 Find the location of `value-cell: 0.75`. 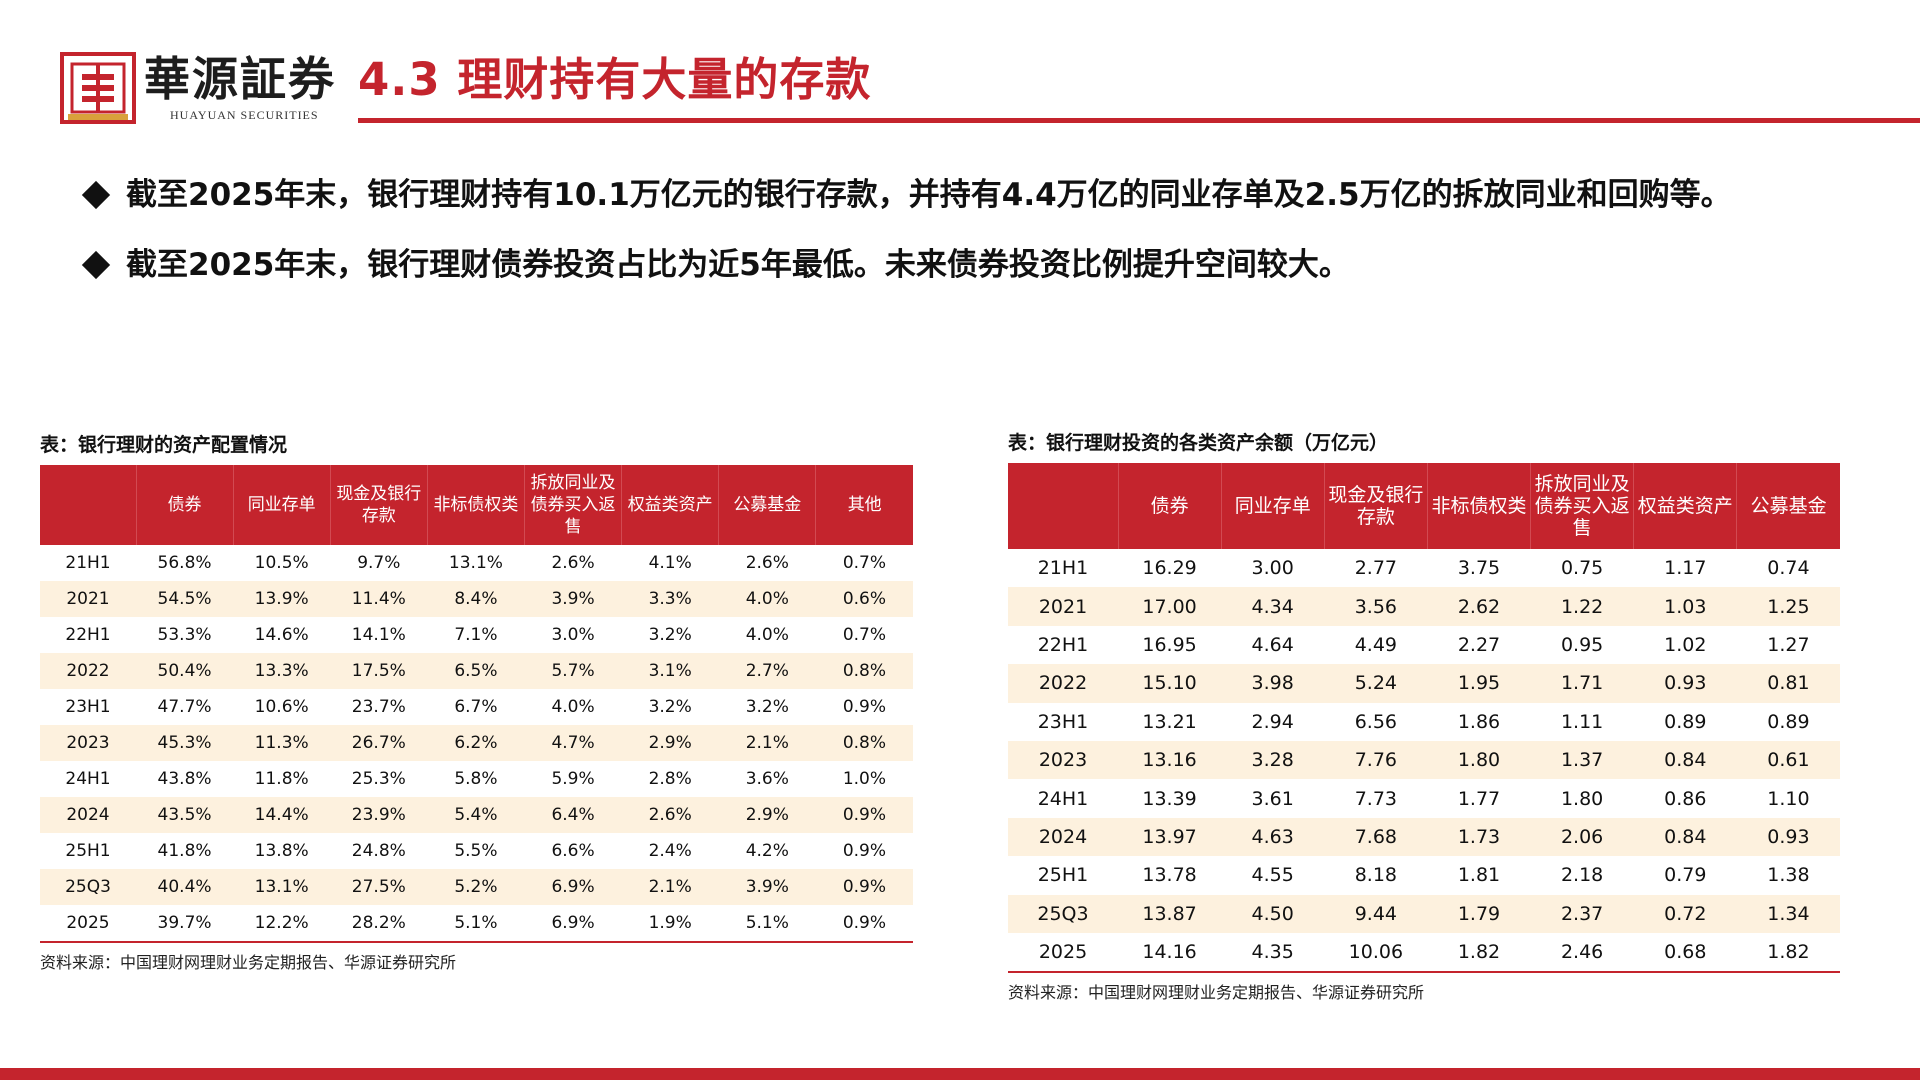

value-cell: 0.75 is located at coordinates (1582, 568).